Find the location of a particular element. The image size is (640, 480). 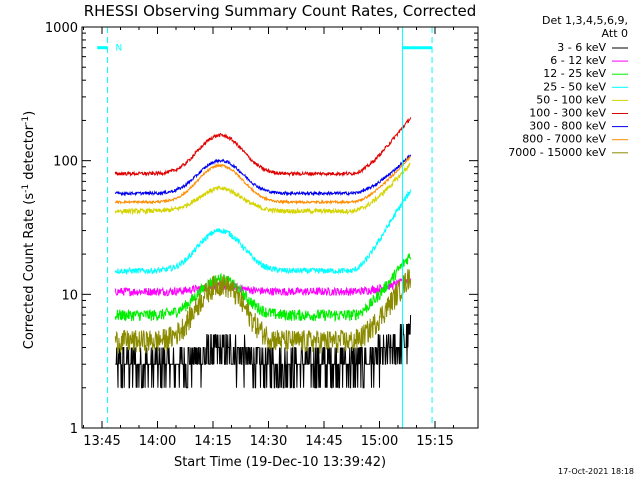

x-axis-label: Start Time (19-Dec-10 13:39:42) is located at coordinates (280, 462).